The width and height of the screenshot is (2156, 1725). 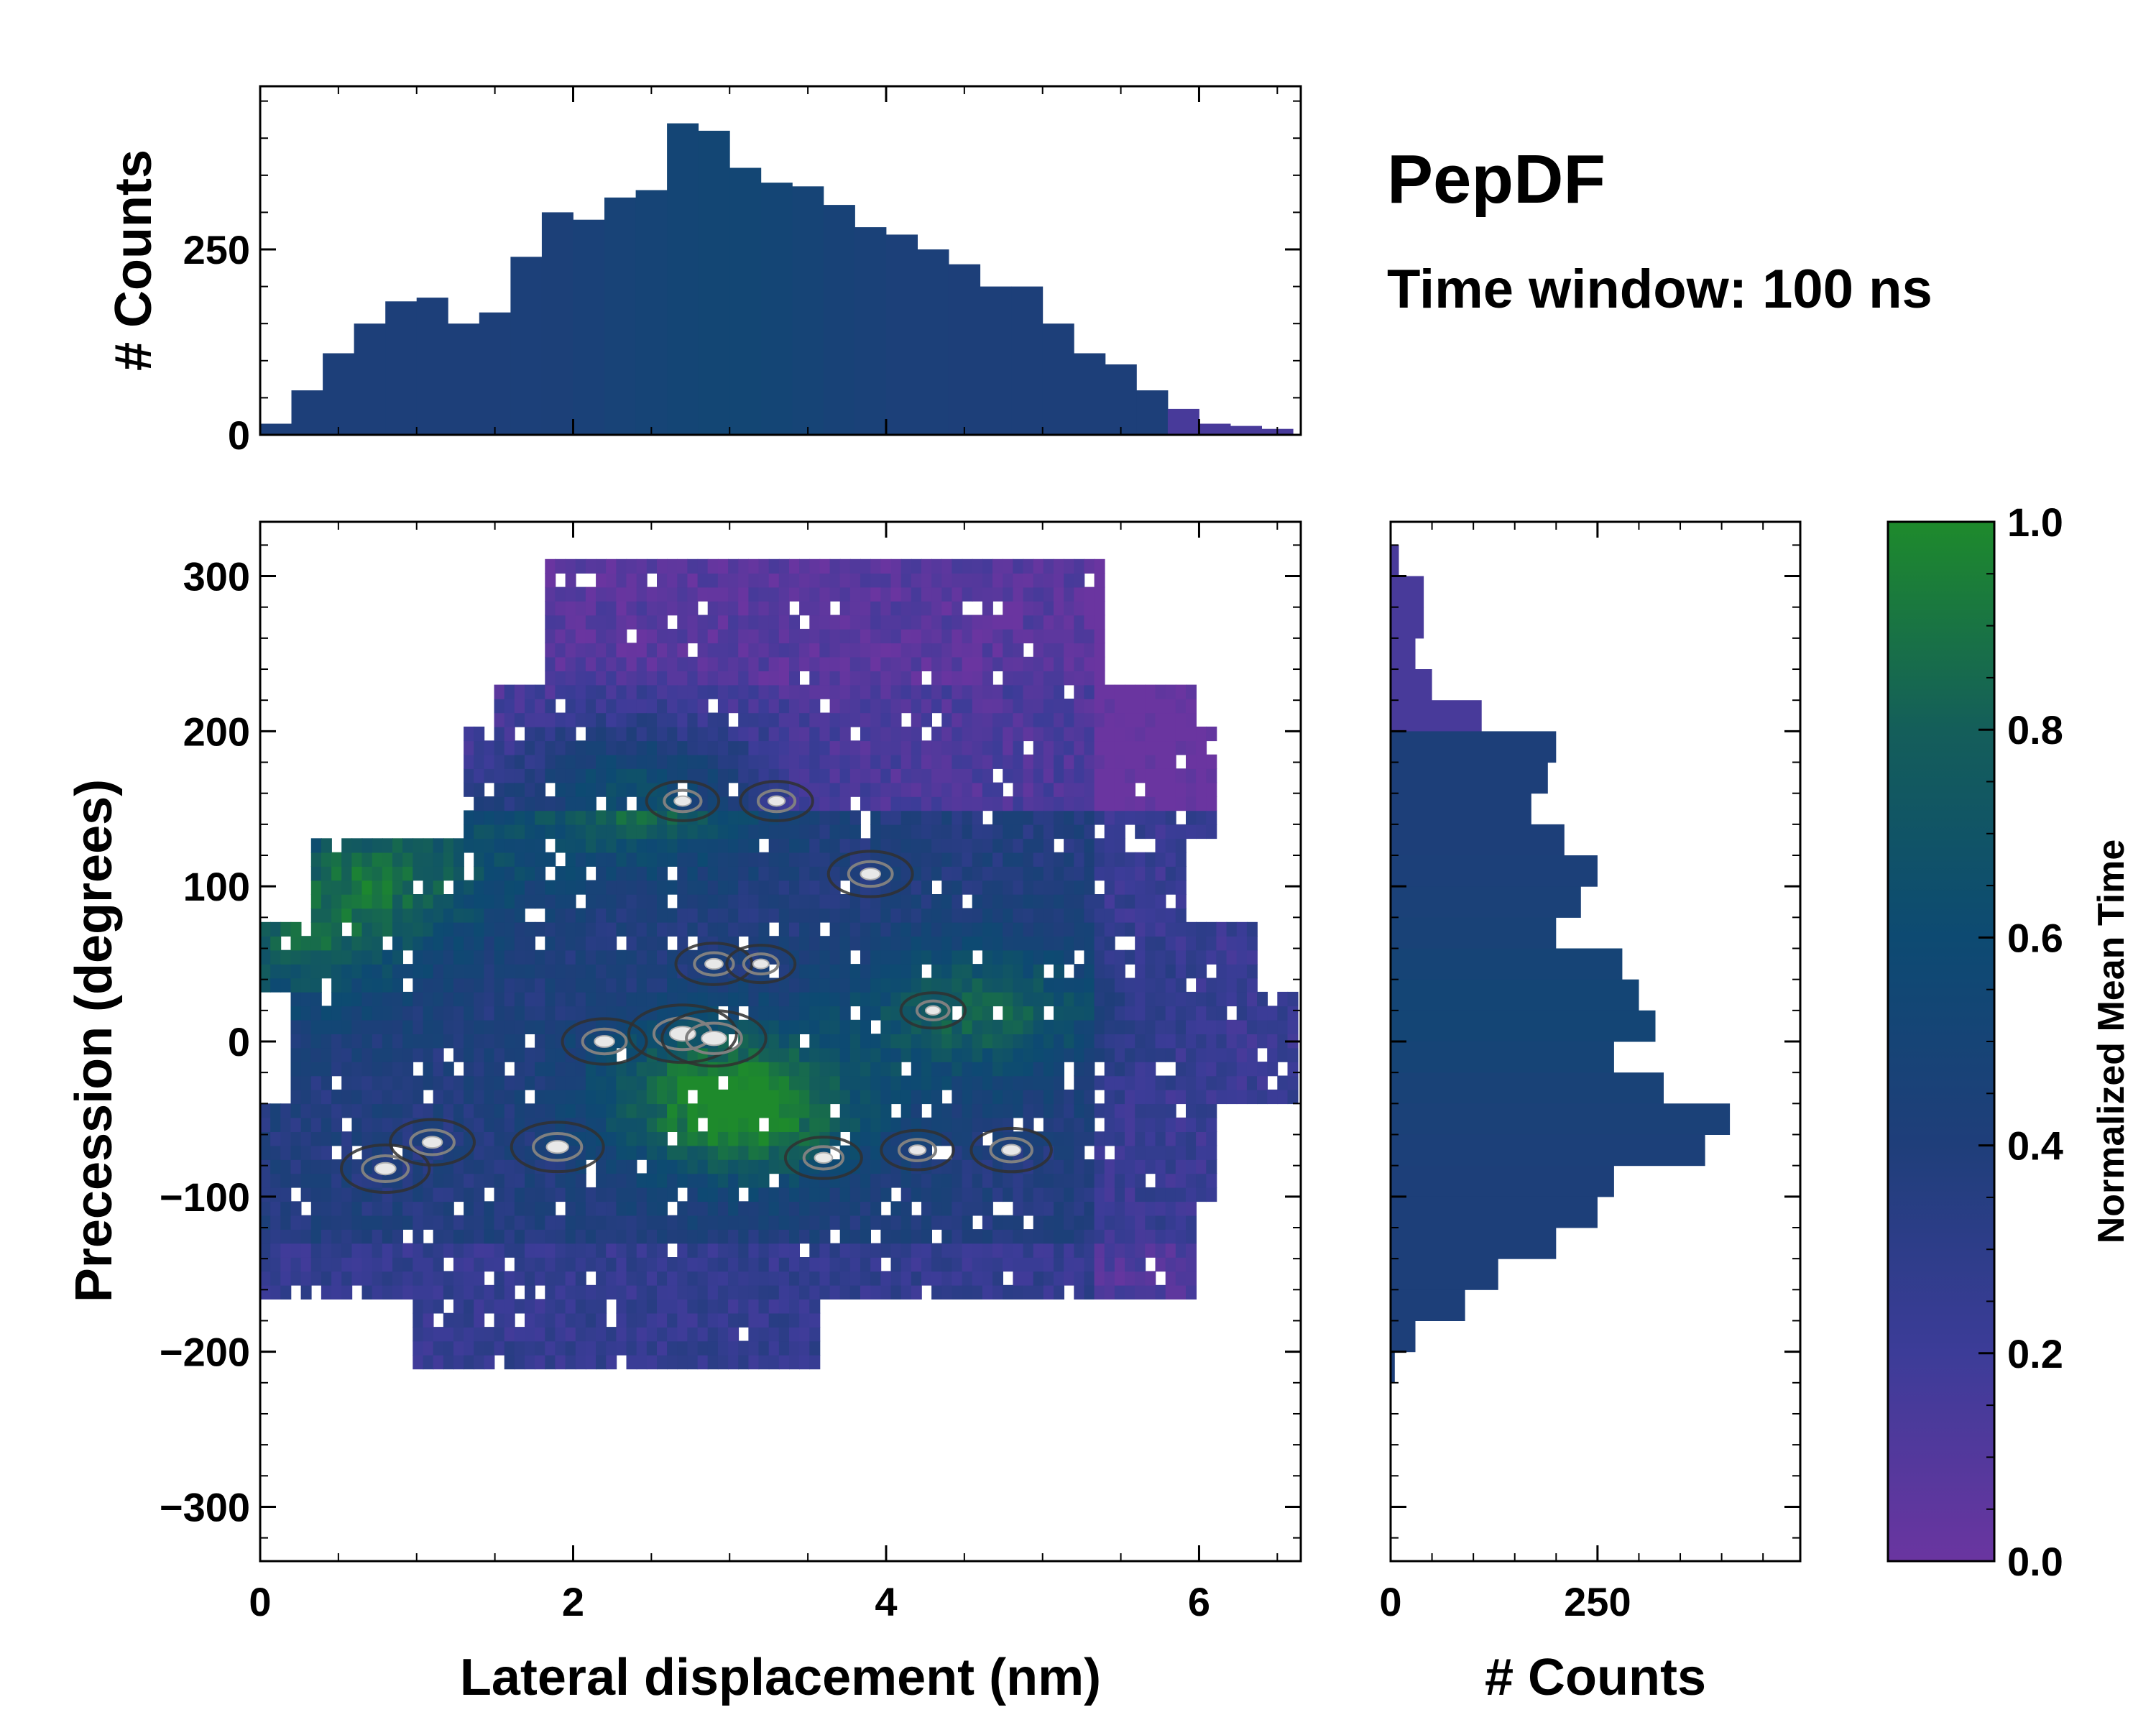 What do you see at coordinates (2020, 1042) in the screenshot?
I see `colorbar-ticks: 0.00.20.40.60.81.0` at bounding box center [2020, 1042].